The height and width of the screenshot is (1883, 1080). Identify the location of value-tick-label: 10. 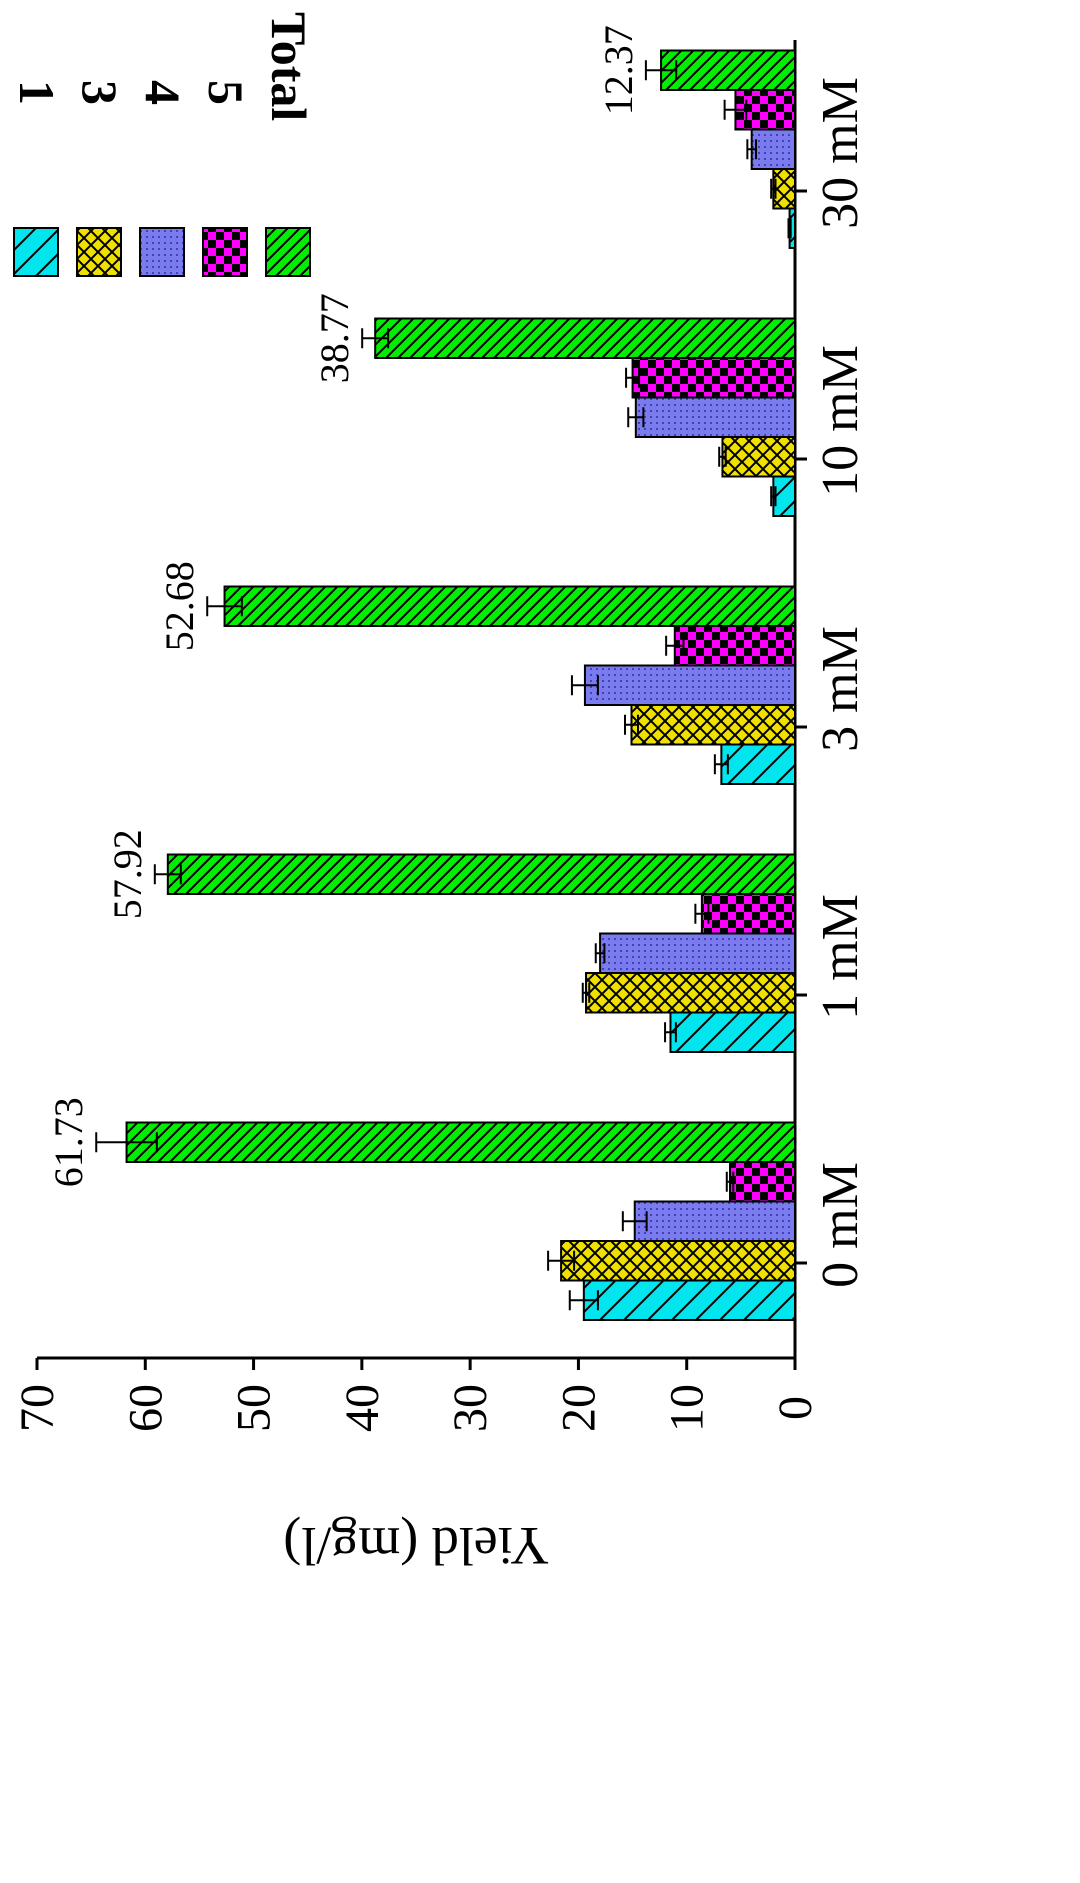
(687, 1408).